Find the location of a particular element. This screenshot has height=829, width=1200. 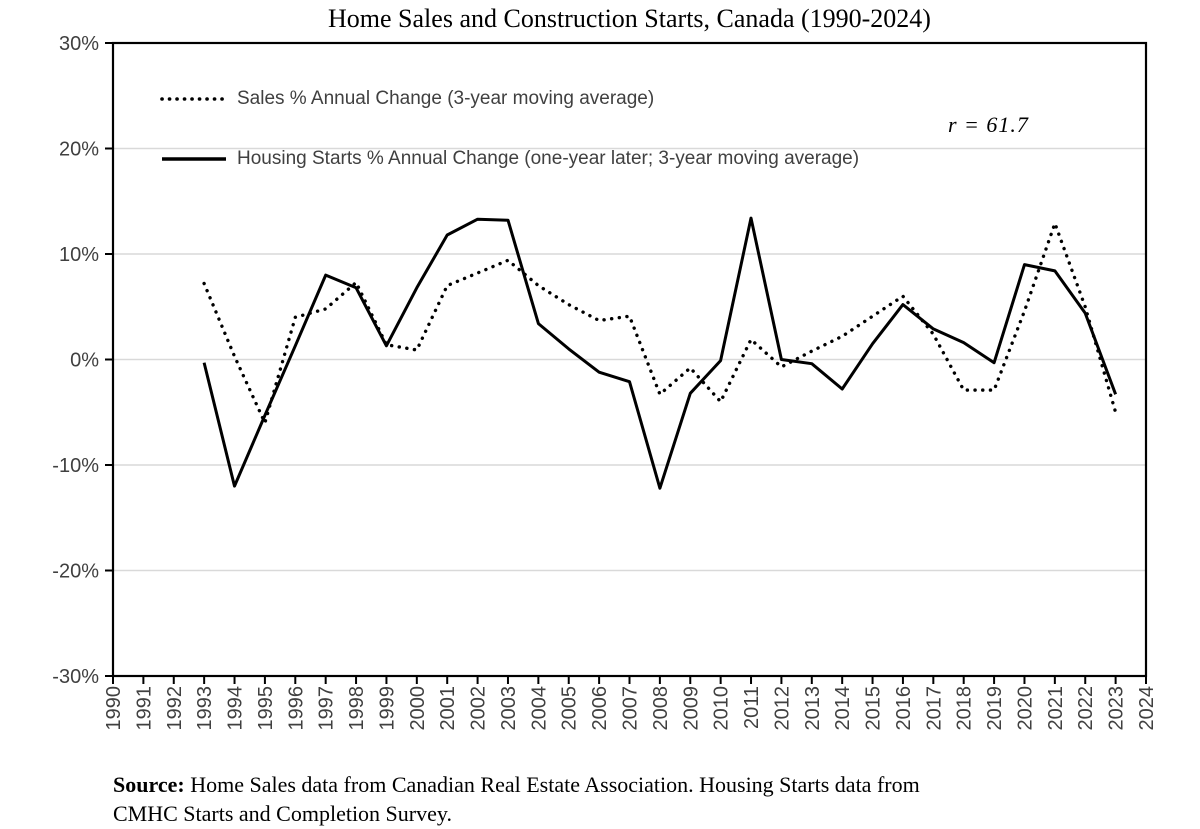

x-axis-tick-label: 1992 is located at coordinates (175, 708).